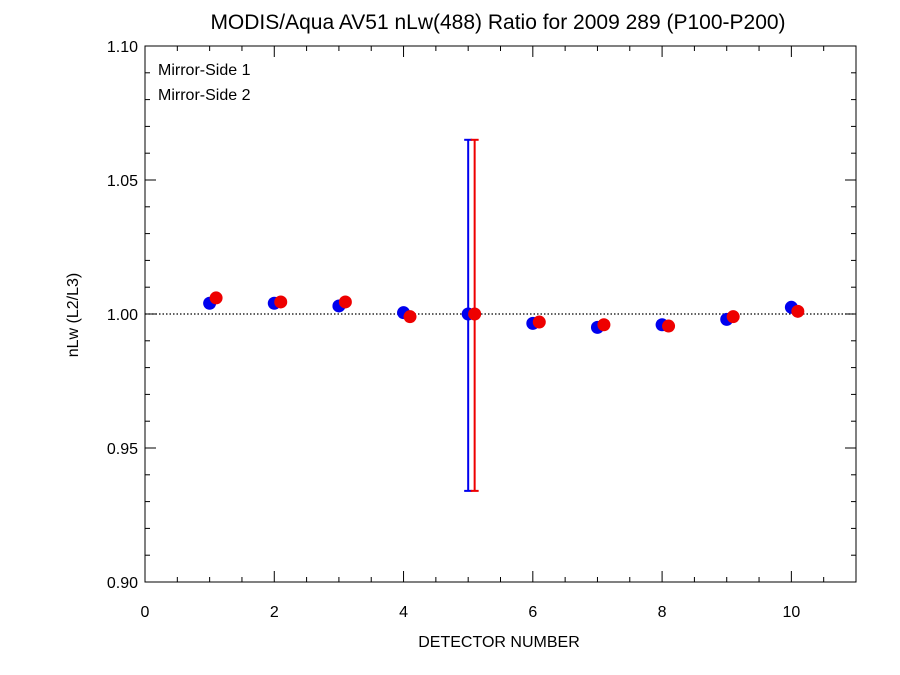  I want to click on x-tick-label: 8, so click(662, 612).